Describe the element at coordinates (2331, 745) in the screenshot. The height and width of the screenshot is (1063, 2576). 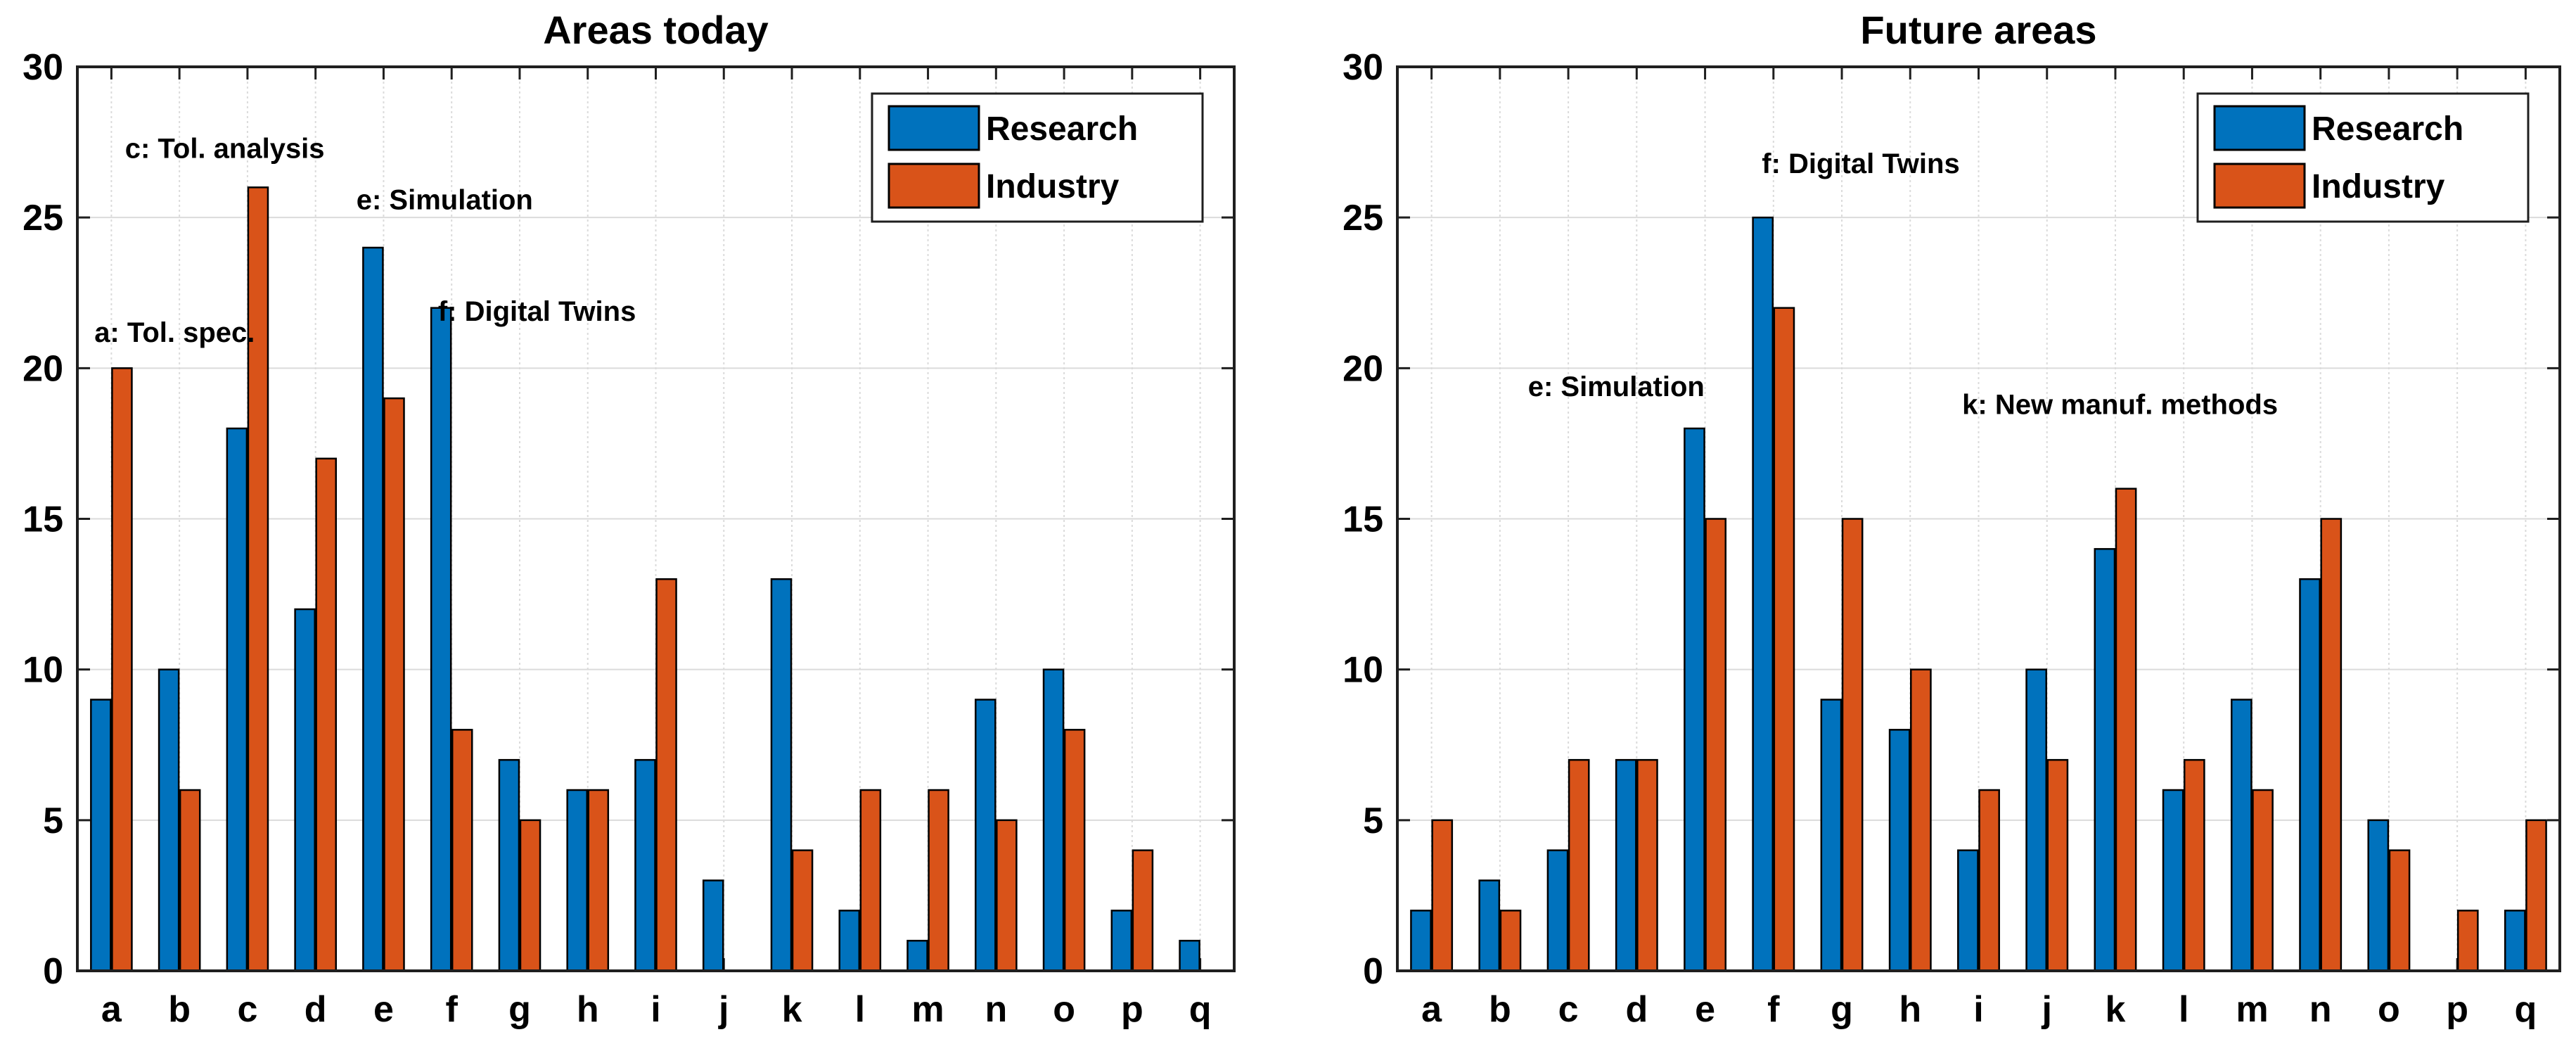
I see `bar-industry-n` at that location.